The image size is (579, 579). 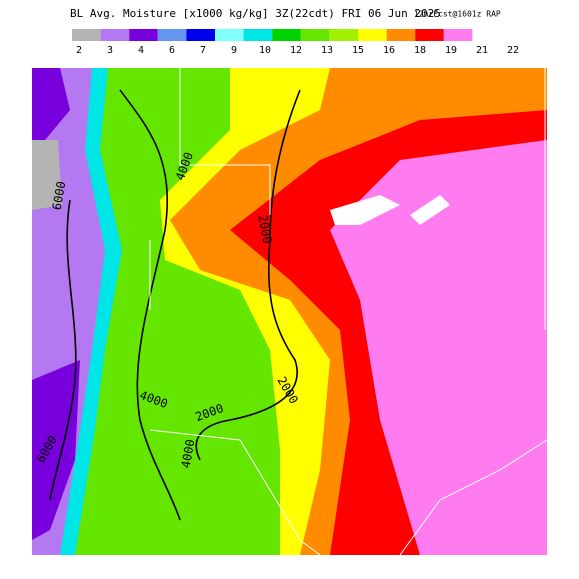 What do you see at coordinates (265, 50) in the screenshot?
I see `colorbar-label: 10` at bounding box center [265, 50].